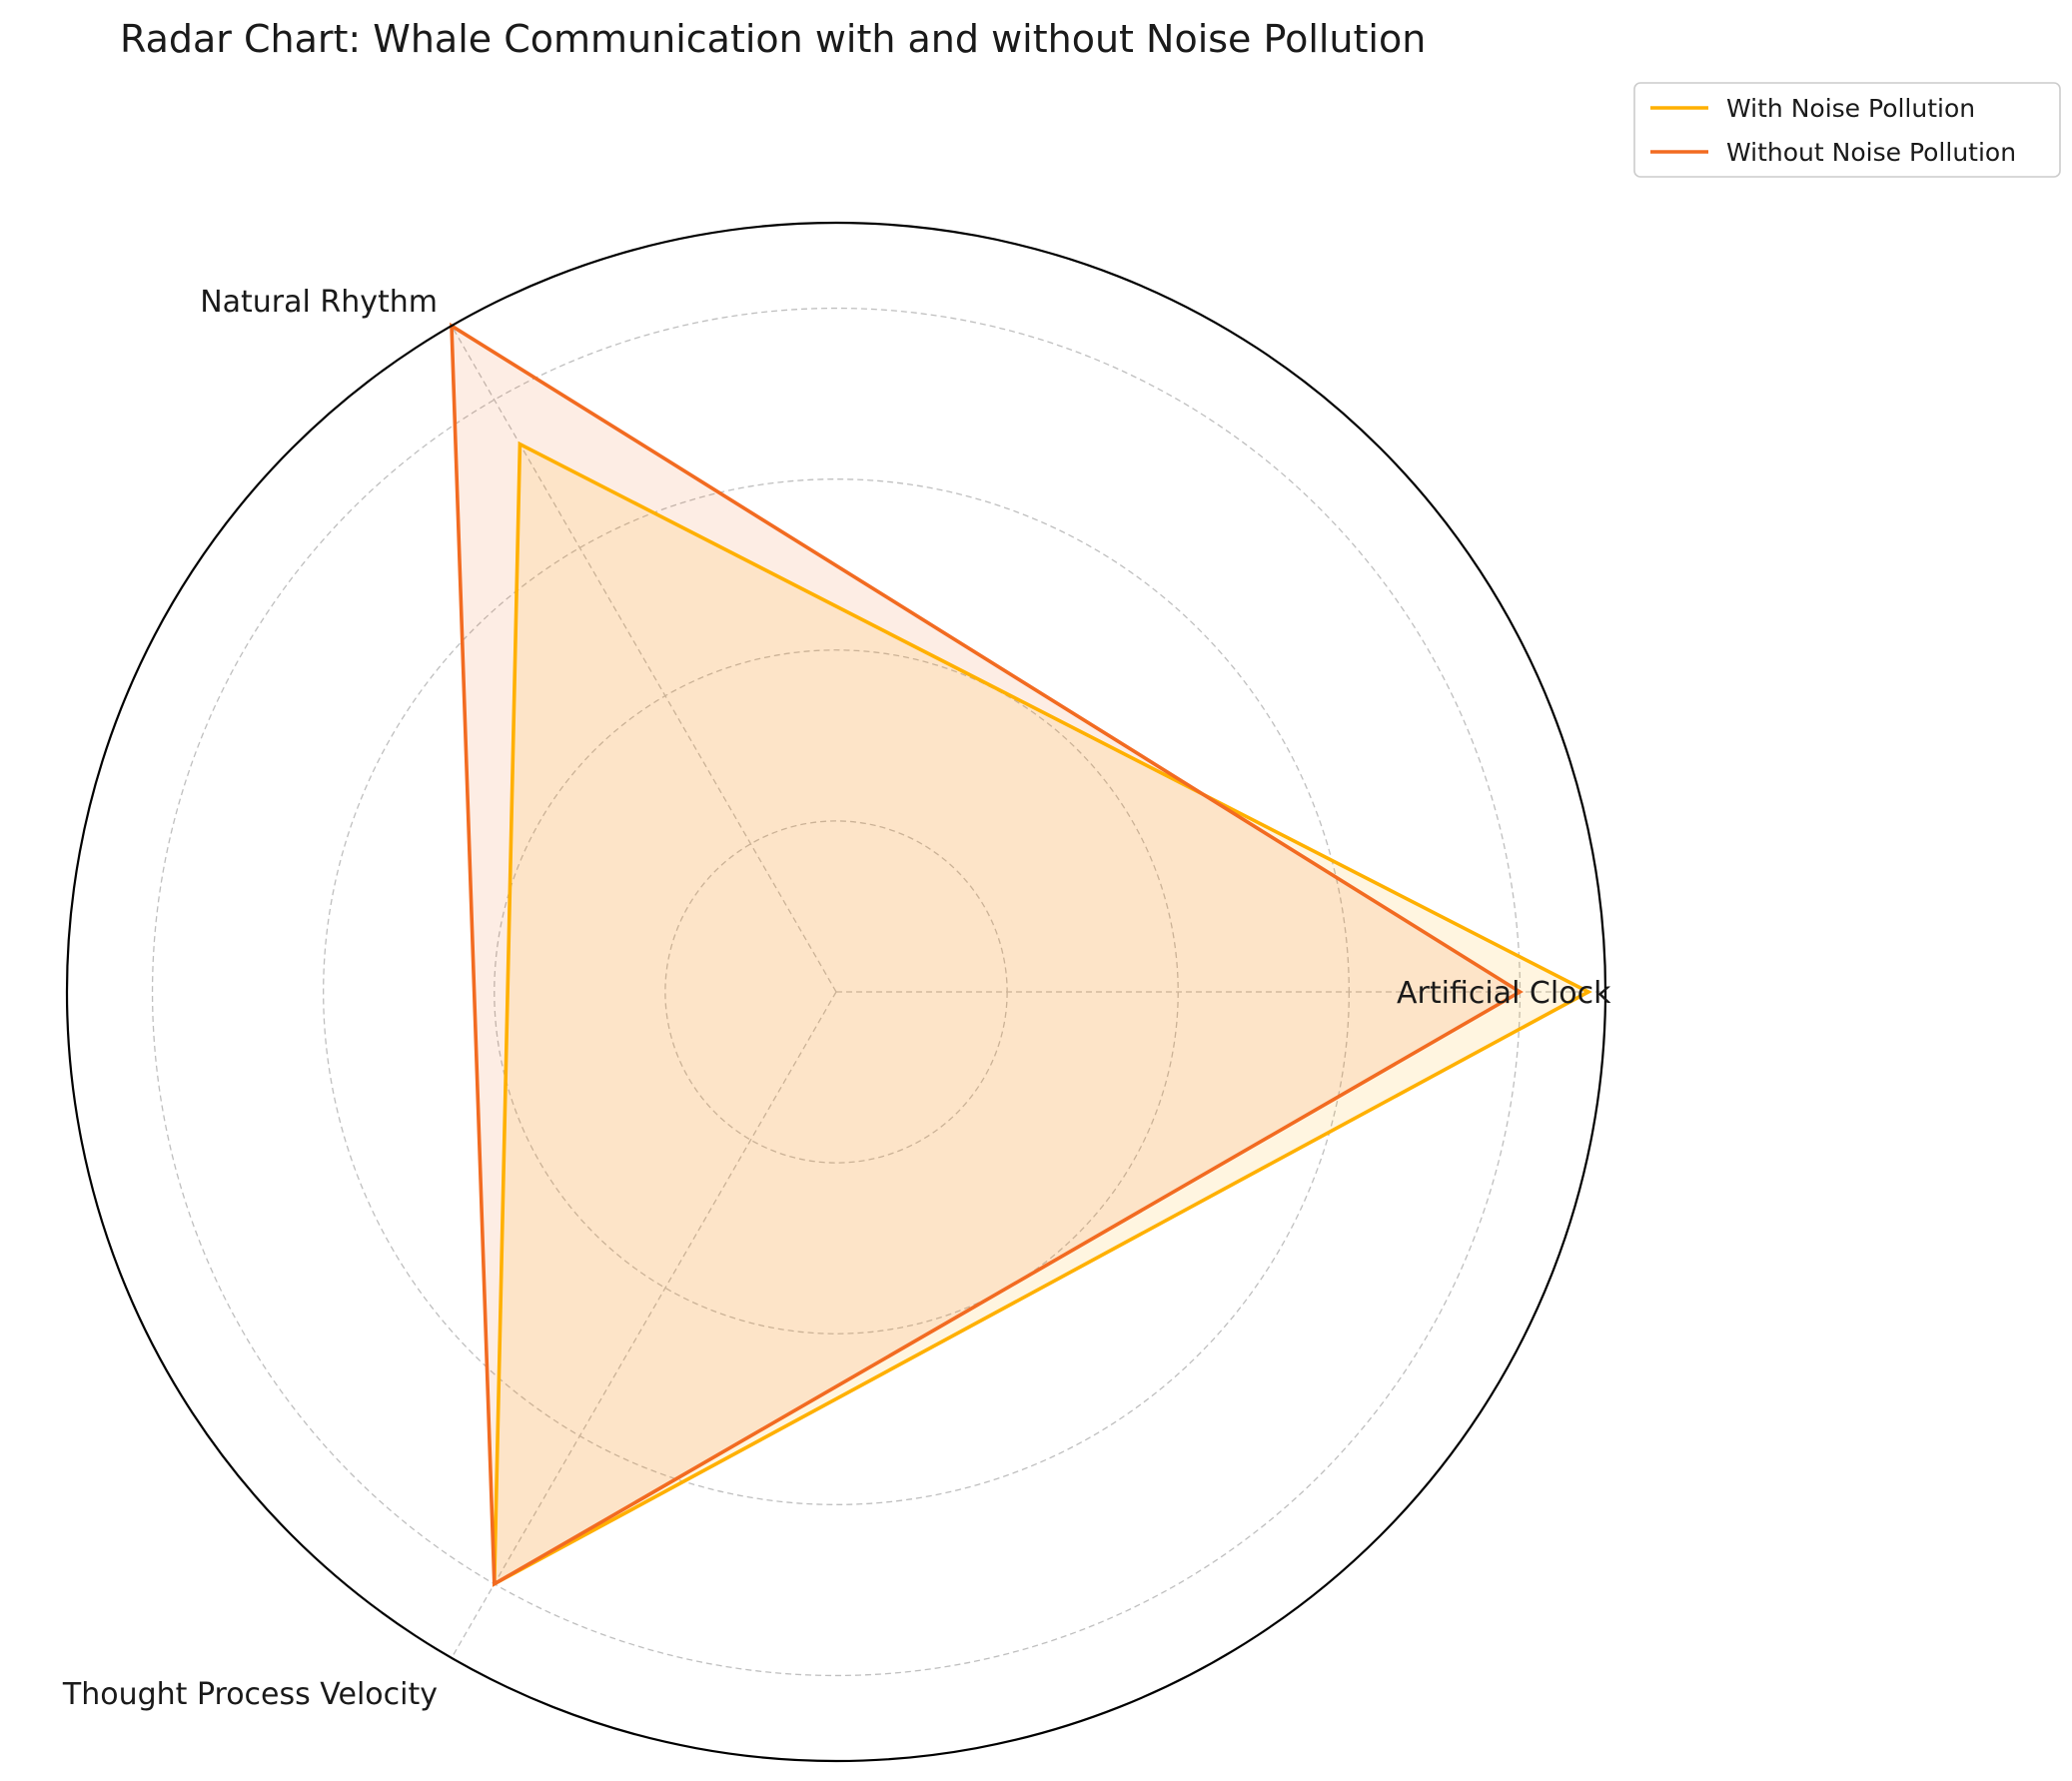 This screenshot has height=1781, width=2072. Describe the element at coordinates (250, 1694) in the screenshot. I see `axis-label-3: Thought Process Velocity` at that location.